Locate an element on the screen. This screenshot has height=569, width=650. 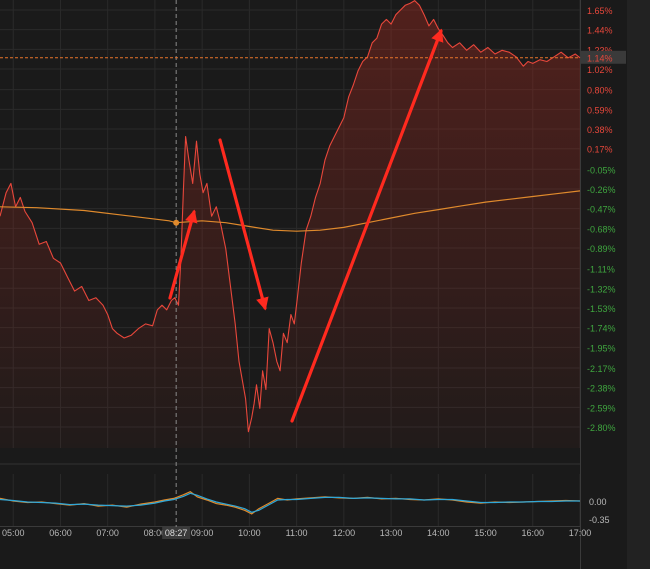
oscillator-panel is located at coordinates (290, 503).